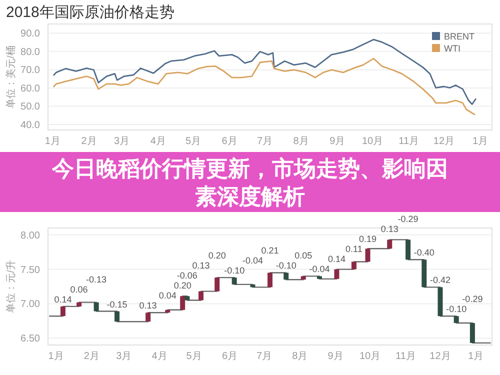 The width and height of the screenshot is (500, 375). I want to click on text: 今日晚稻价行情更新，市场走势、影响因素深度解析, so click(249, 182).